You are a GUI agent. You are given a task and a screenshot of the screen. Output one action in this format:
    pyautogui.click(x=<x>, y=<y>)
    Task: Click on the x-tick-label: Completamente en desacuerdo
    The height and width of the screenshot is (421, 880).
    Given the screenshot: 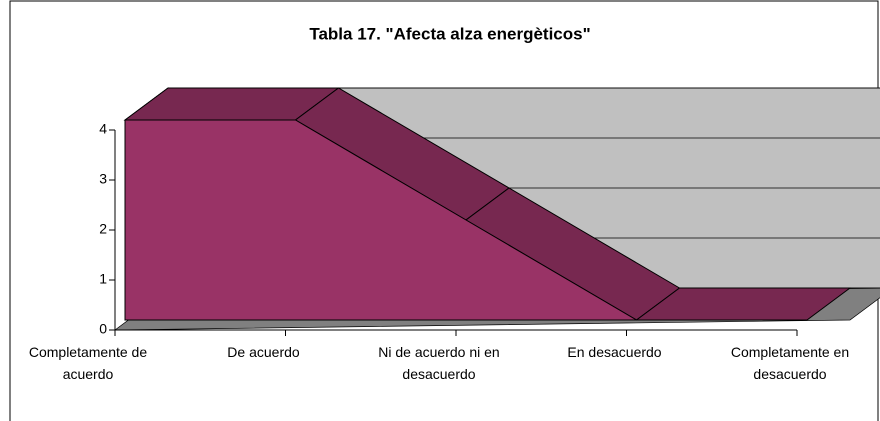 What is the action you would take?
    pyautogui.click(x=790, y=363)
    